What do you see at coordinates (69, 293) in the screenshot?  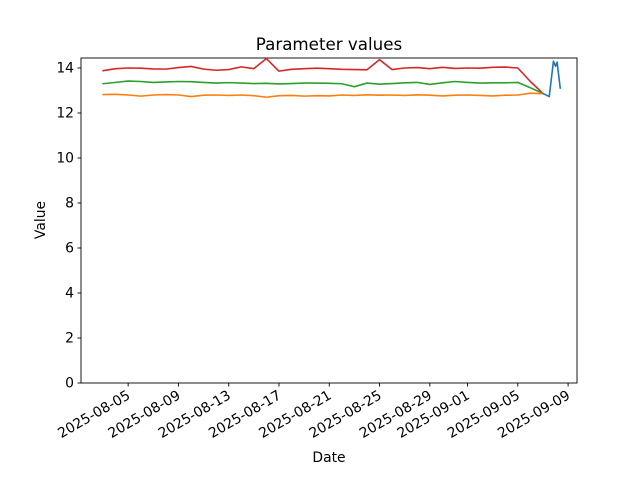 I see `y-tick-label: 4` at bounding box center [69, 293].